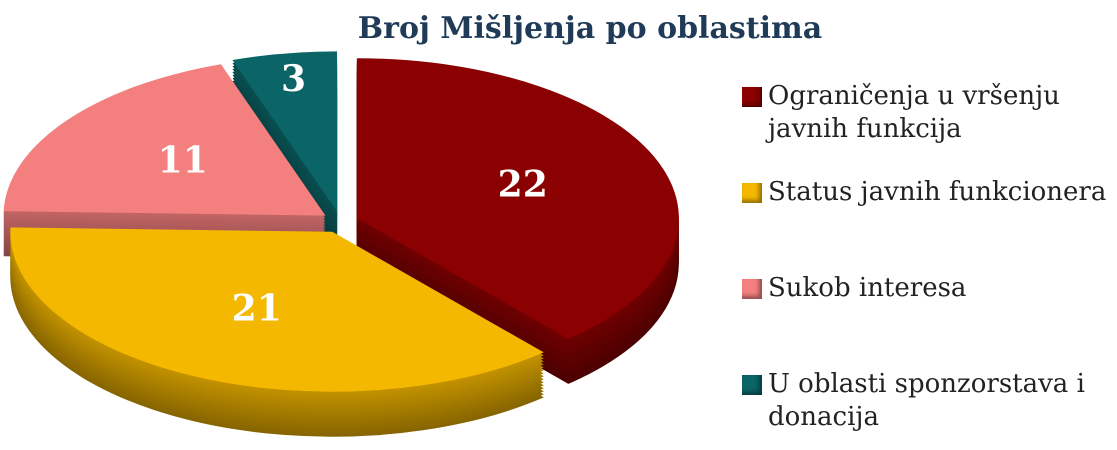 The height and width of the screenshot is (450, 1117). I want to click on legend-label: Ograničenja u vršenju javnih funkcija, so click(914, 112).